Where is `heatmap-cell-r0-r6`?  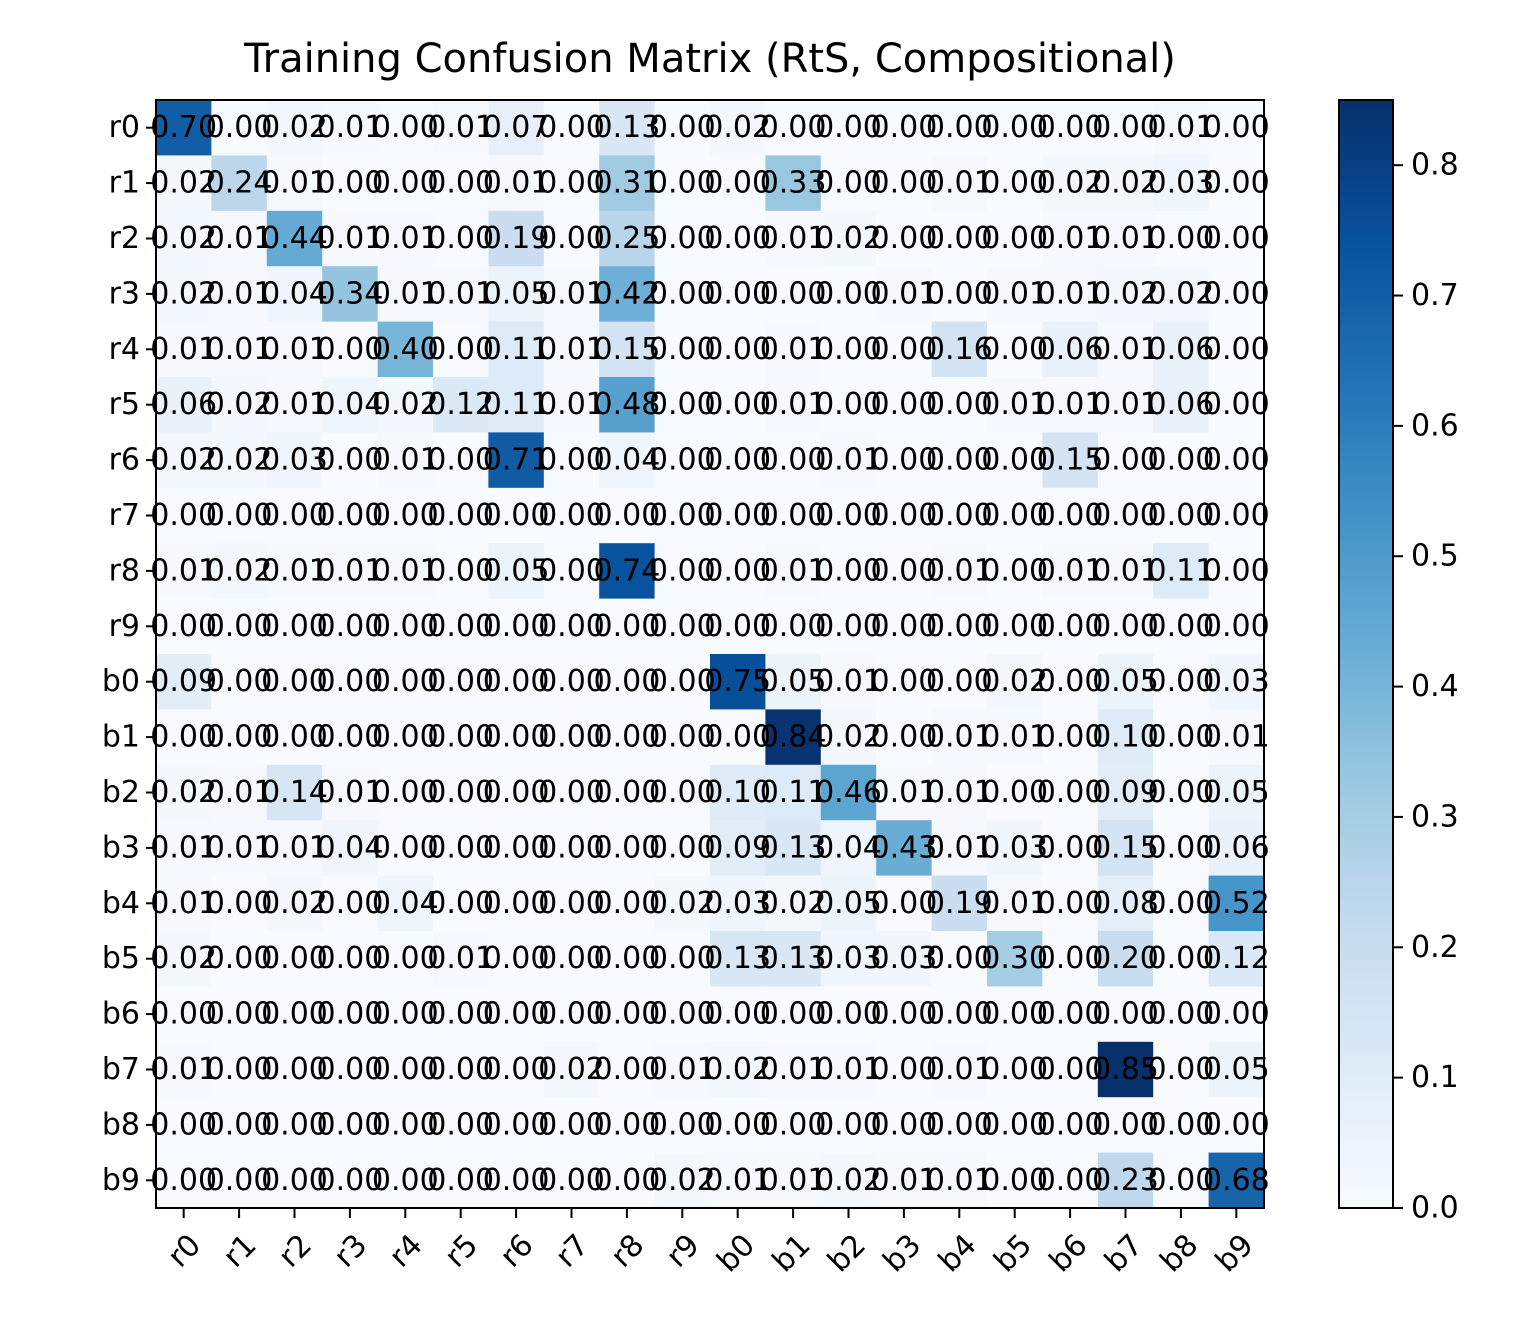
heatmap-cell-r0-r6 is located at coordinates (516, 128).